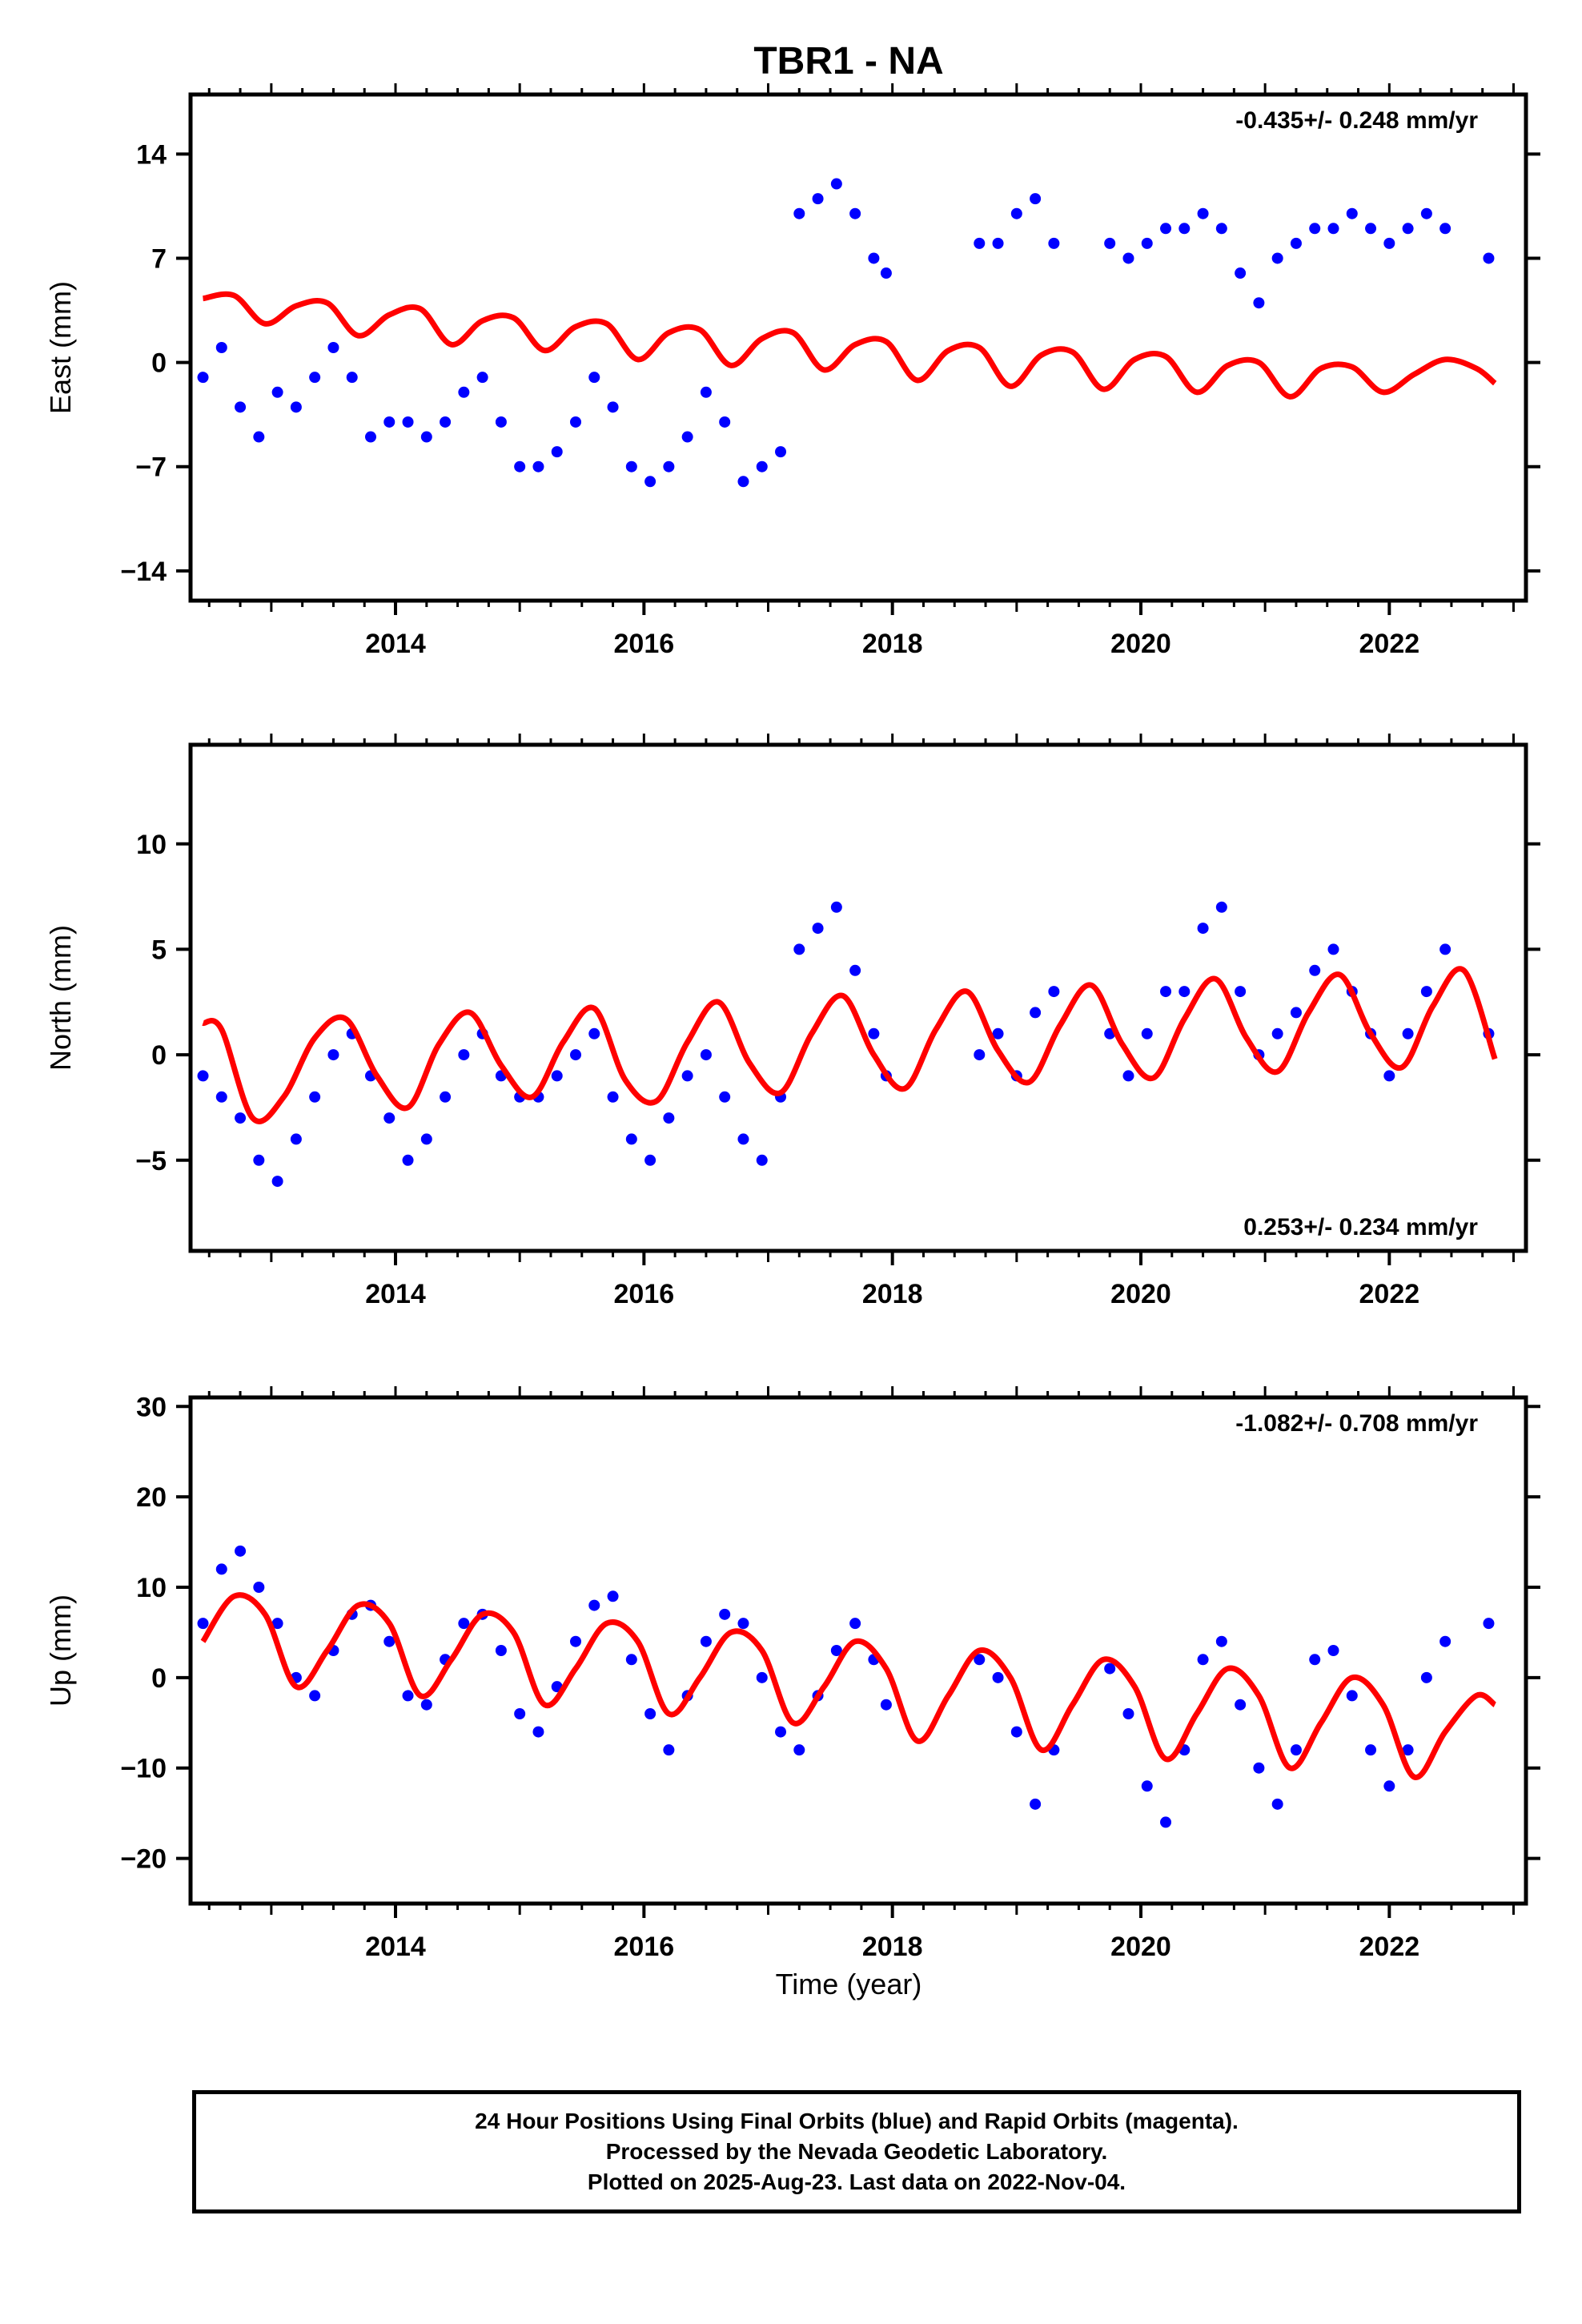  Describe the element at coordinates (144, 1860) in the screenshot. I see `y-tick-label: −20` at that location.